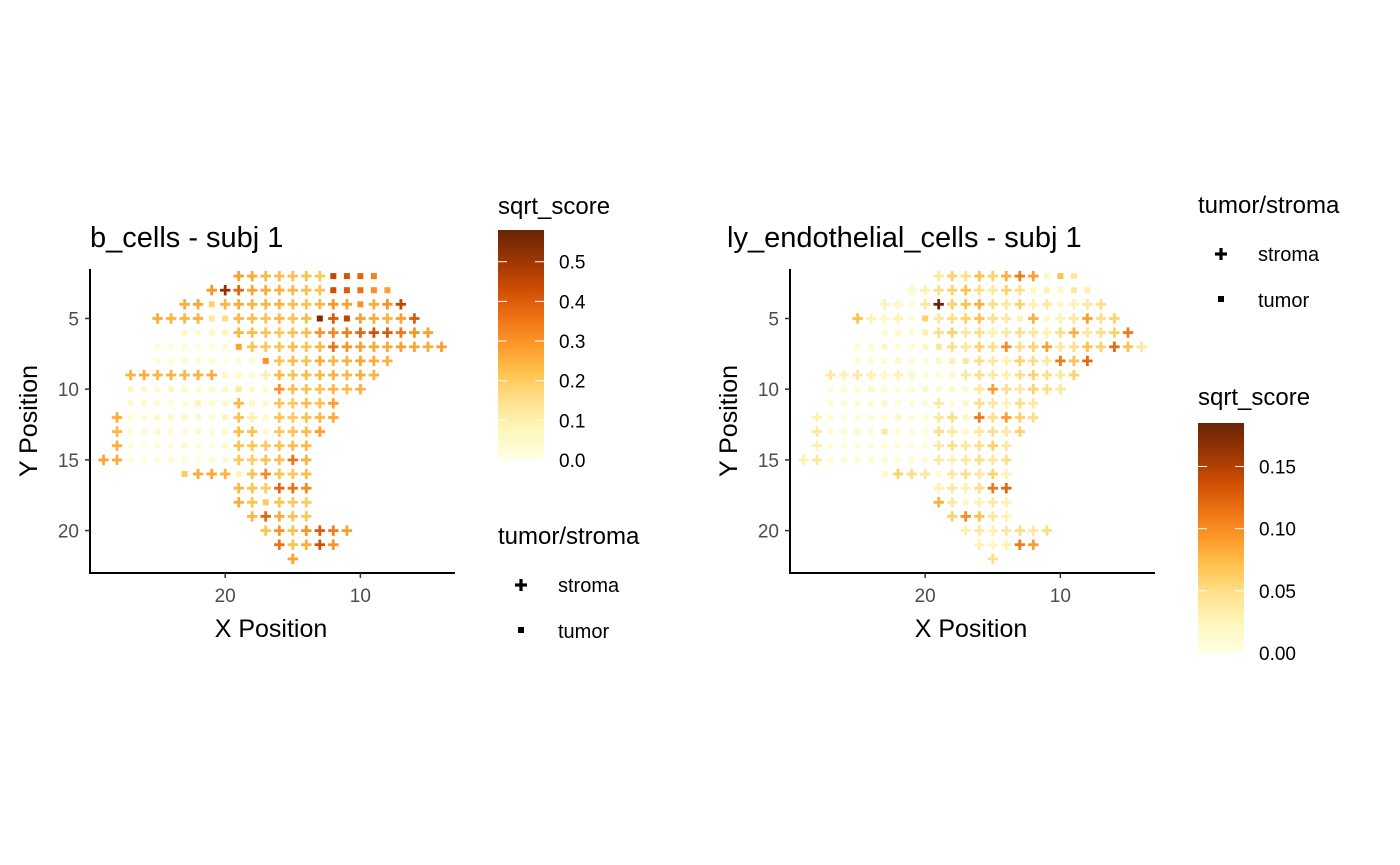 The height and width of the screenshot is (865, 1400). I want to click on y-ticks: 5 10 15 20, so click(774, 426).